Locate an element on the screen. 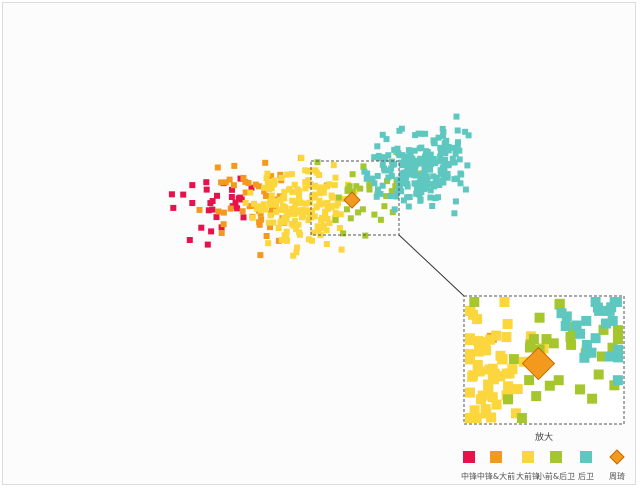  zoom-connector-line is located at coordinates (431, 265).